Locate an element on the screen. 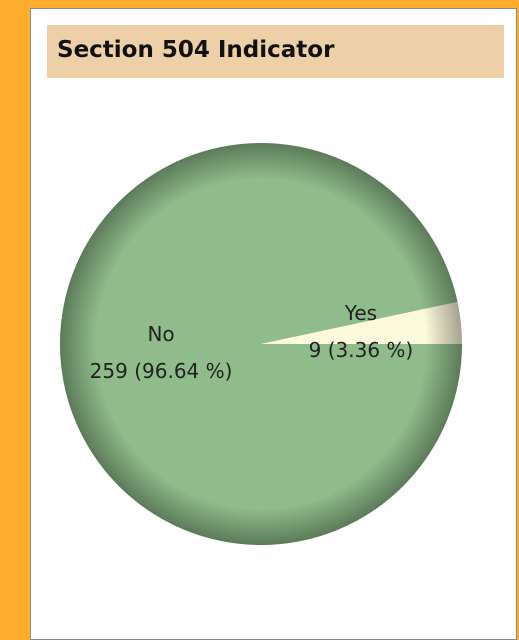 This screenshot has width=519, height=640. slice-label: Yes is located at coordinates (360, 313).